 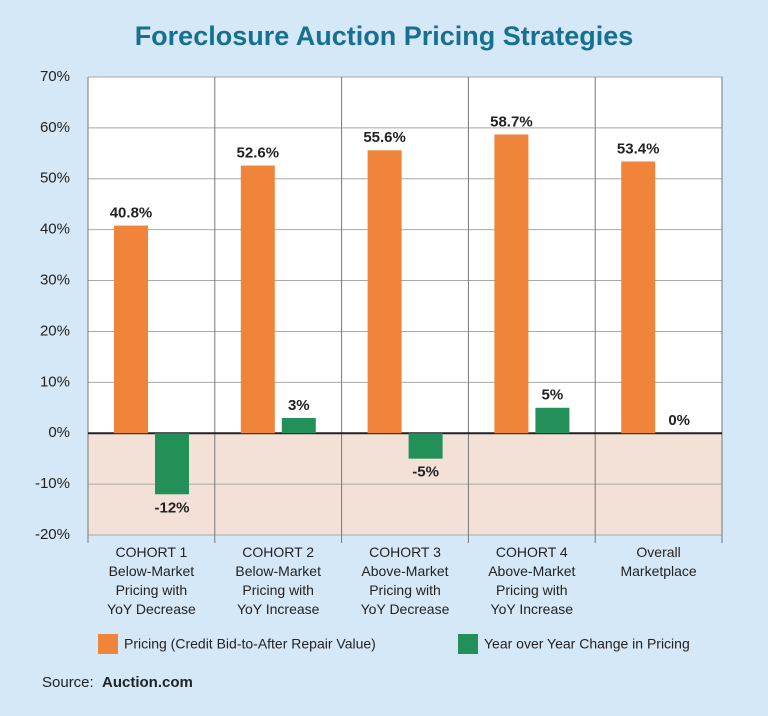 I want to click on value-label: 40.8%, so click(x=131, y=213).